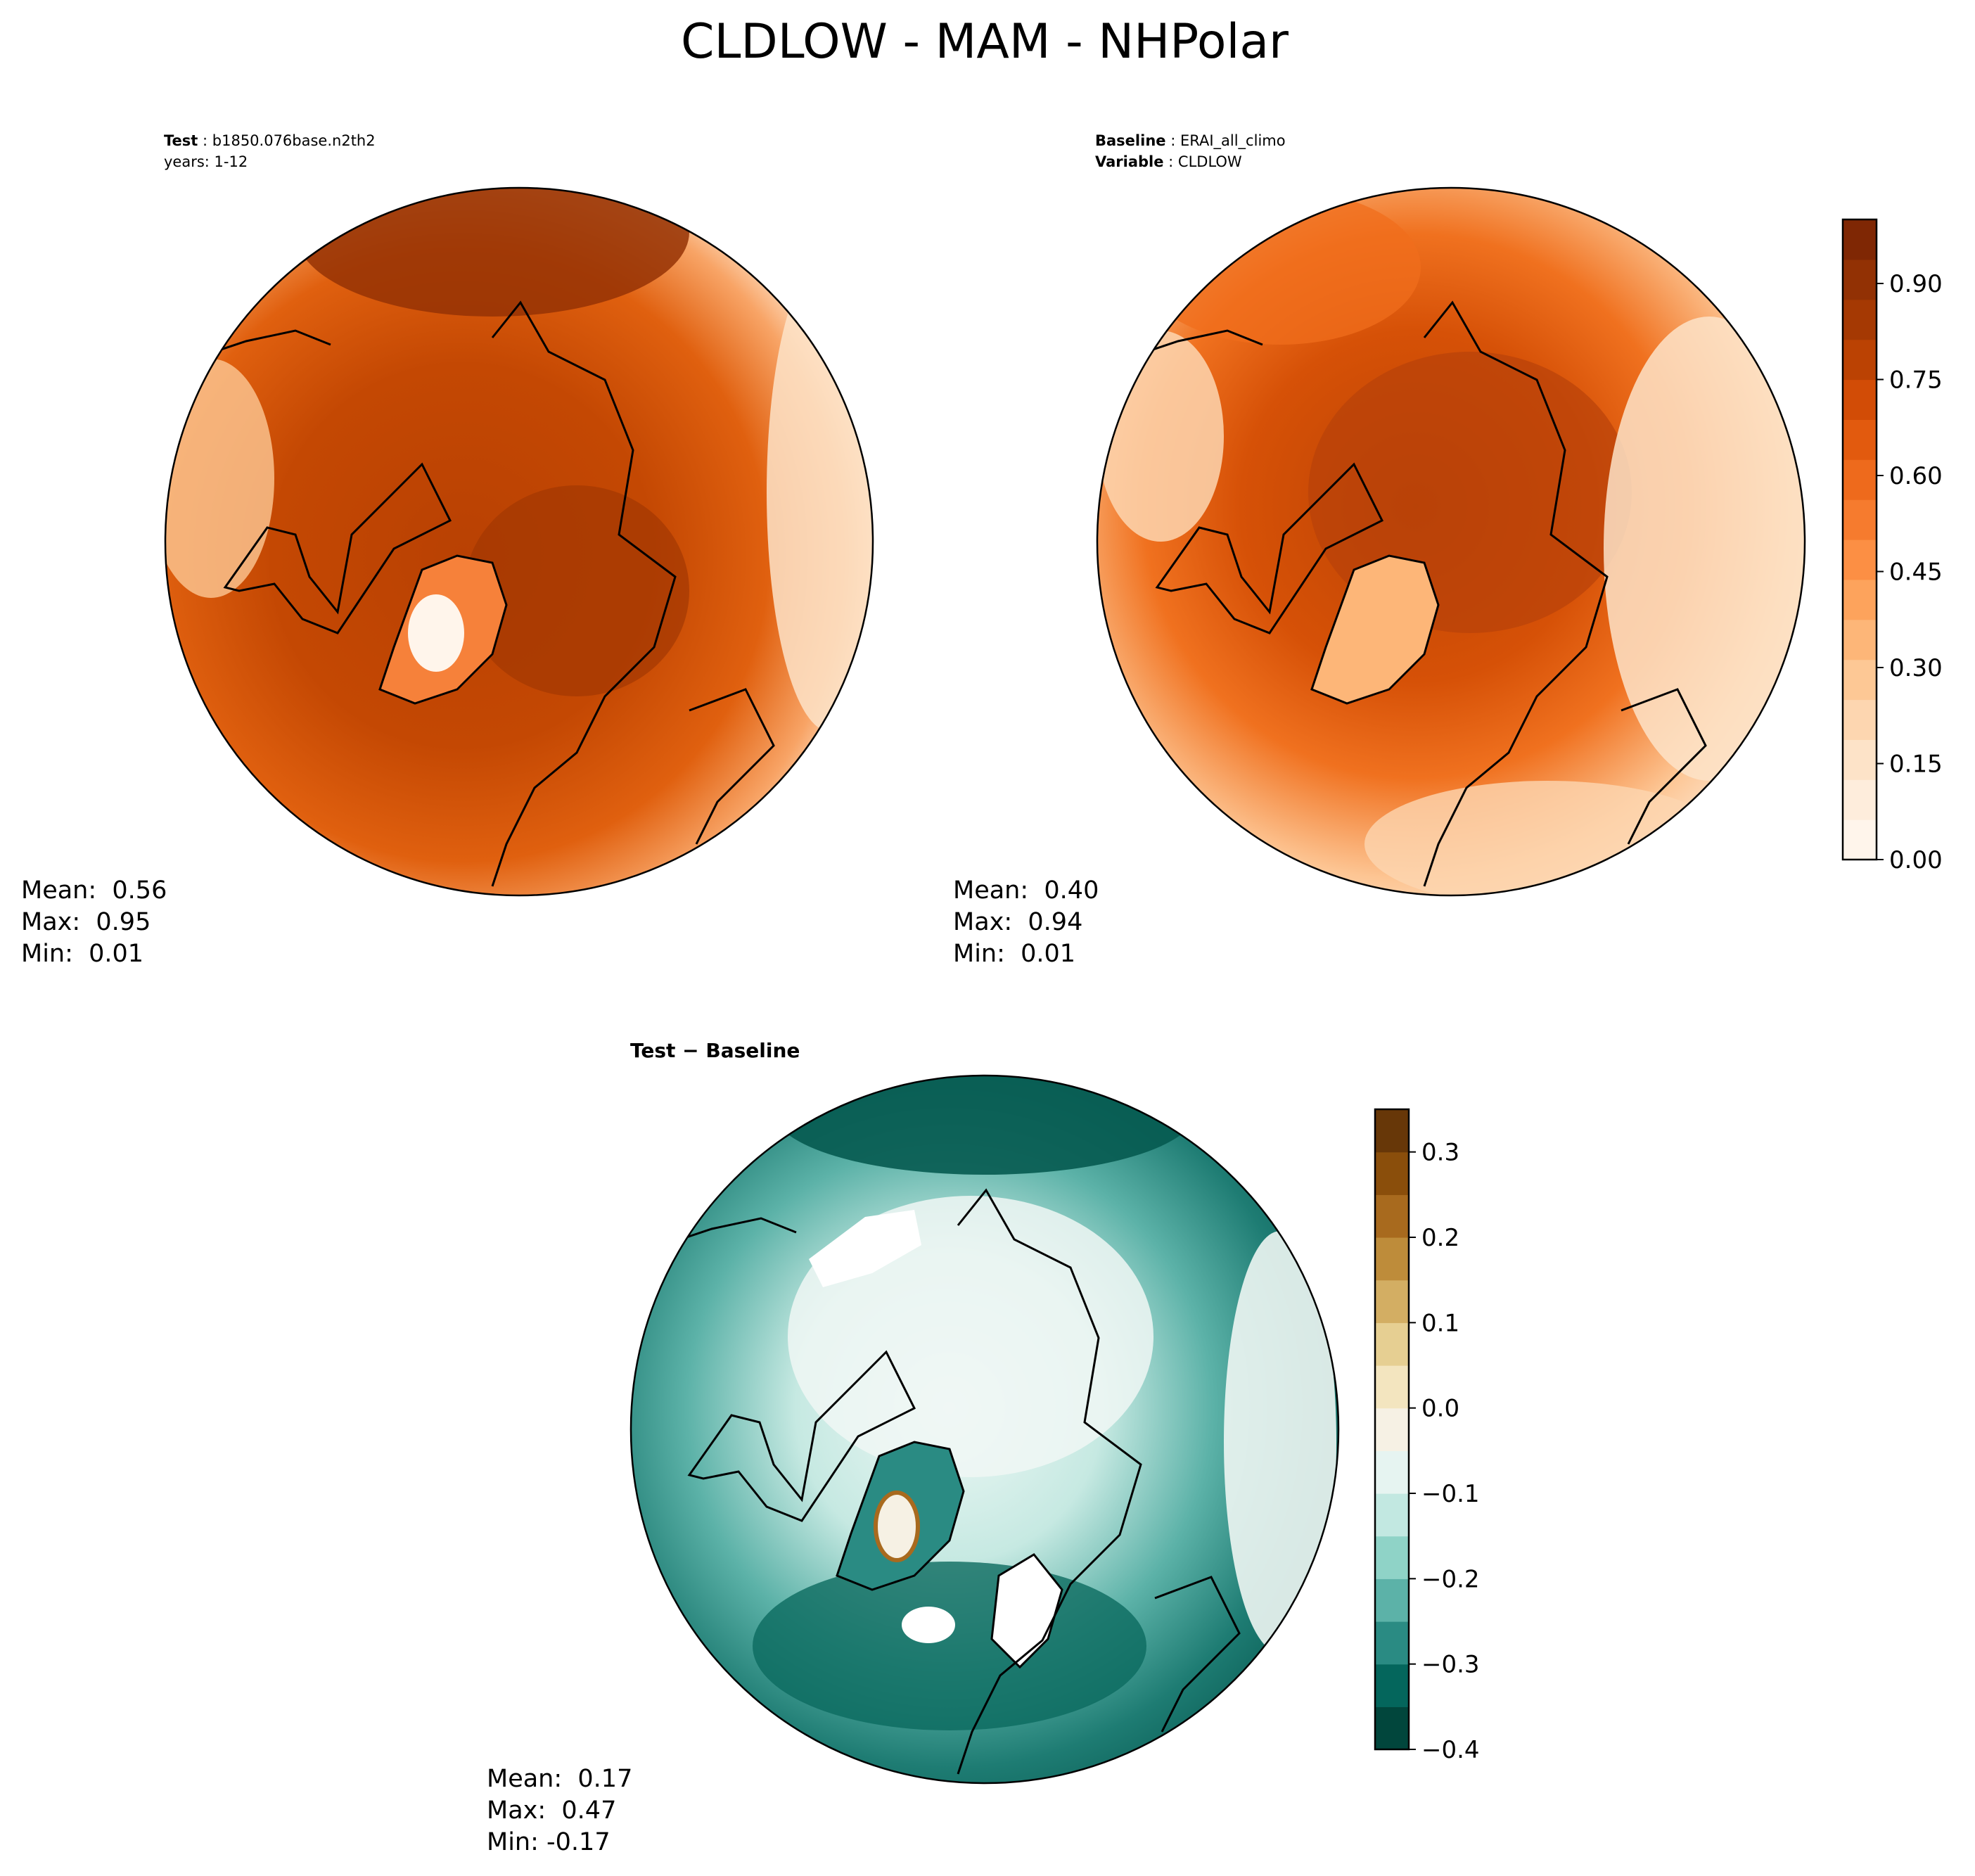 The height and width of the screenshot is (1876, 1975). What do you see at coordinates (1547, 838) in the screenshot?
I see `baseline-field-south-low` at bounding box center [1547, 838].